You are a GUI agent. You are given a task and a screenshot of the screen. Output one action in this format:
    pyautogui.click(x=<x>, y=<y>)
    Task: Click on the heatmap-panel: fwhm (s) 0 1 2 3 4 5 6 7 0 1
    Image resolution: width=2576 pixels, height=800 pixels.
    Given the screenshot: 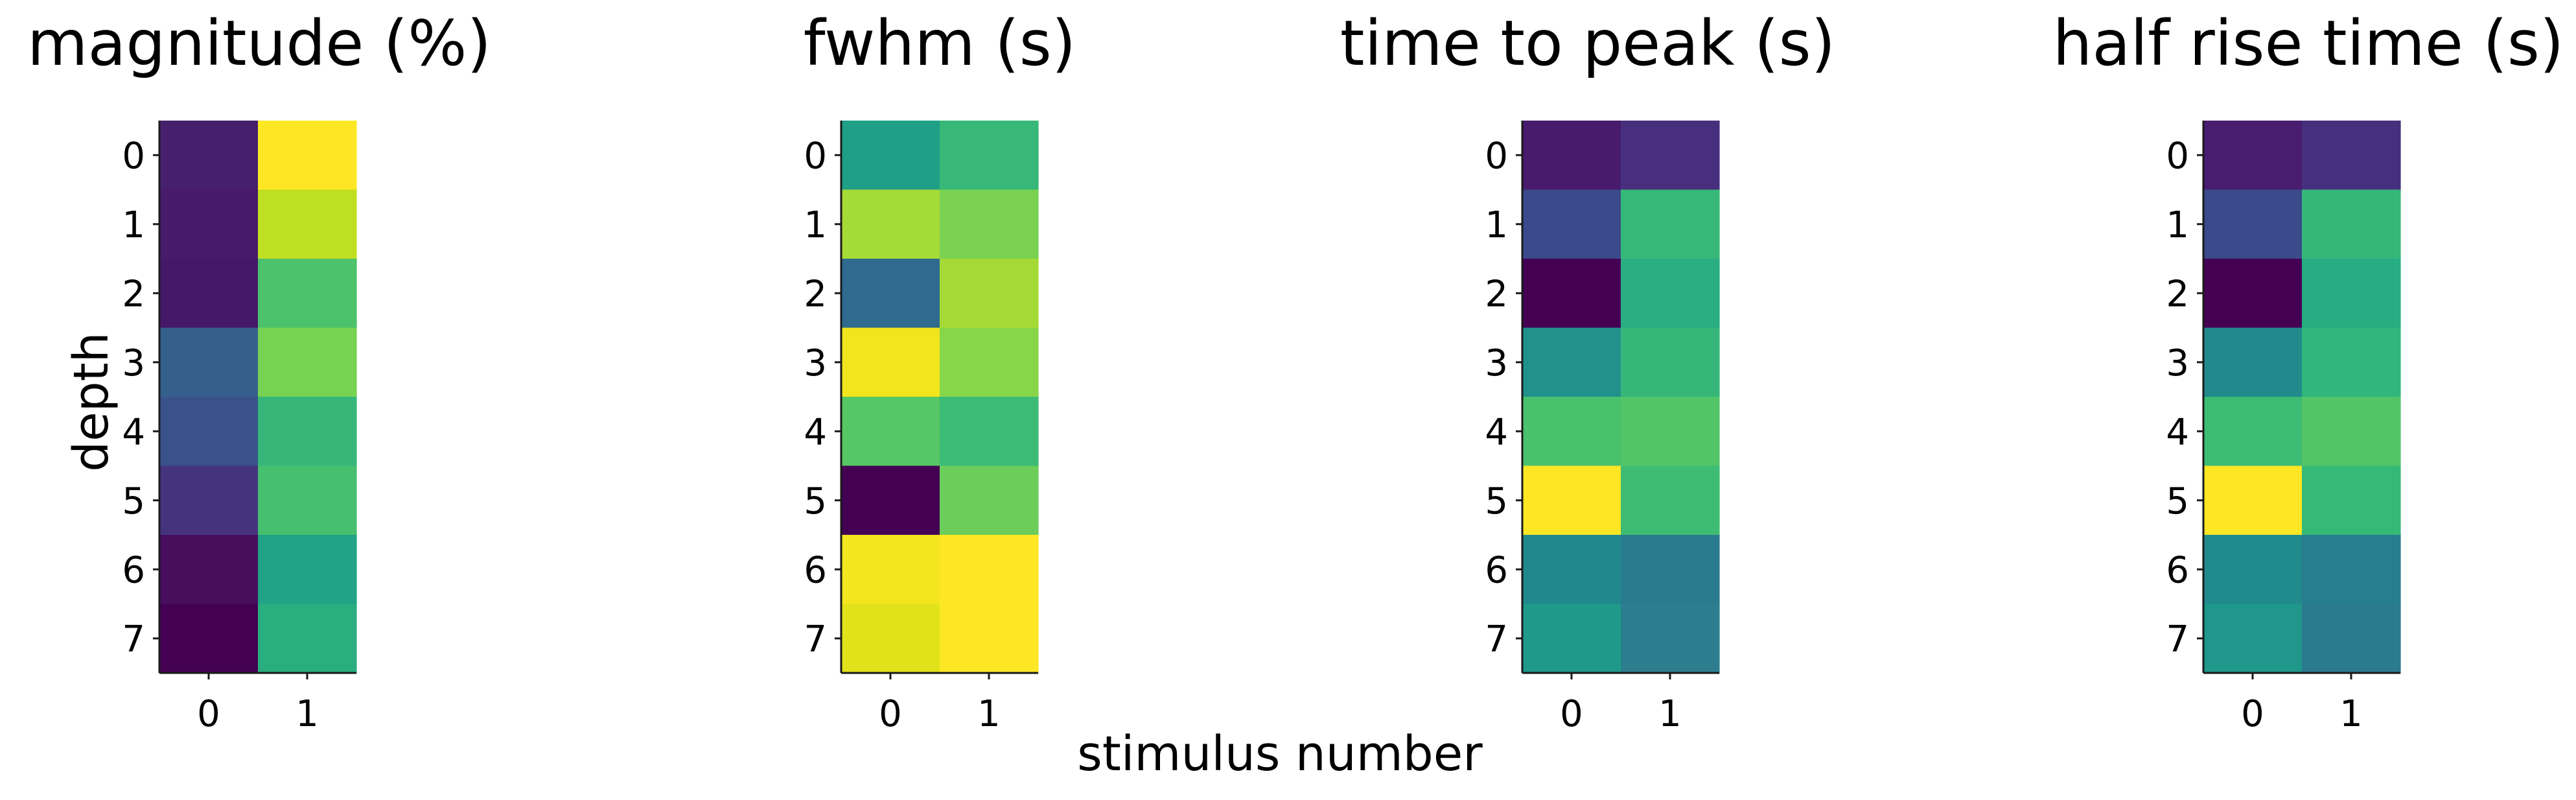 What is the action you would take?
    pyautogui.click(x=940, y=371)
    